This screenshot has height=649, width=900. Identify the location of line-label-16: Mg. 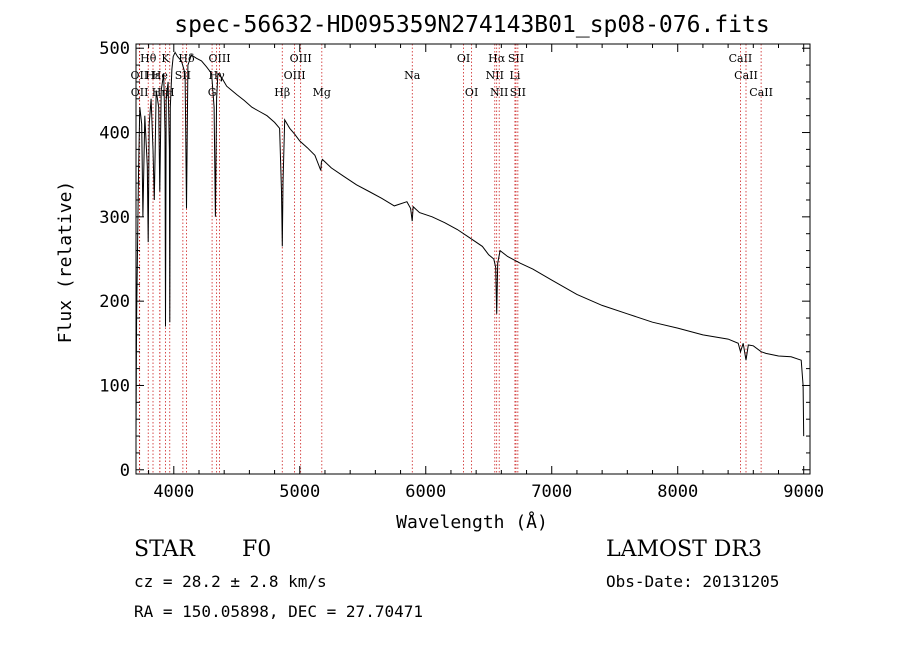
(322, 92).